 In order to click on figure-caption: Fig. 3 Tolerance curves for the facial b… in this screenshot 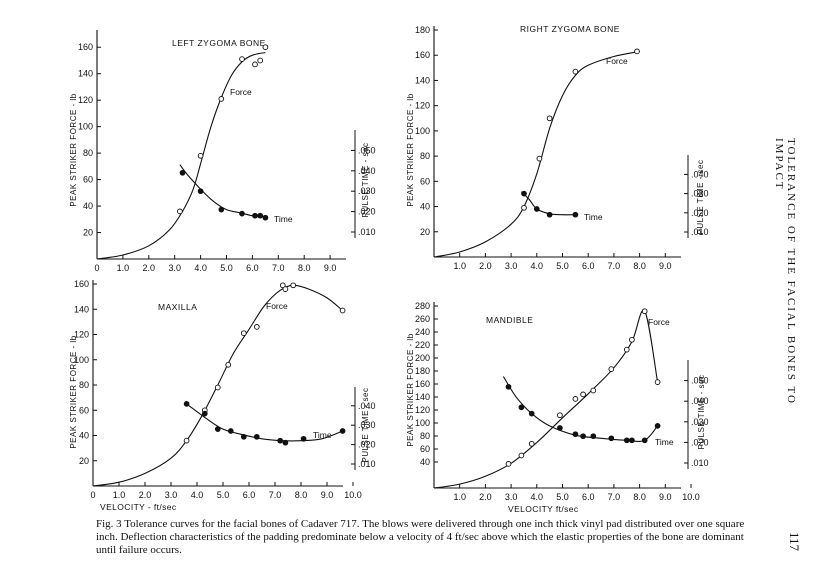, I will do `click(420, 537)`.